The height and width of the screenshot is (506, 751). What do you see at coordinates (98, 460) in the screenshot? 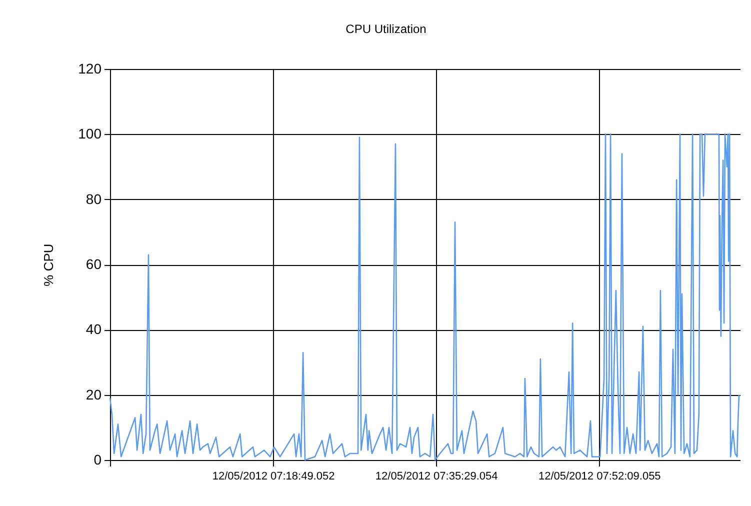
I see `y-tick-label: 0` at bounding box center [98, 460].